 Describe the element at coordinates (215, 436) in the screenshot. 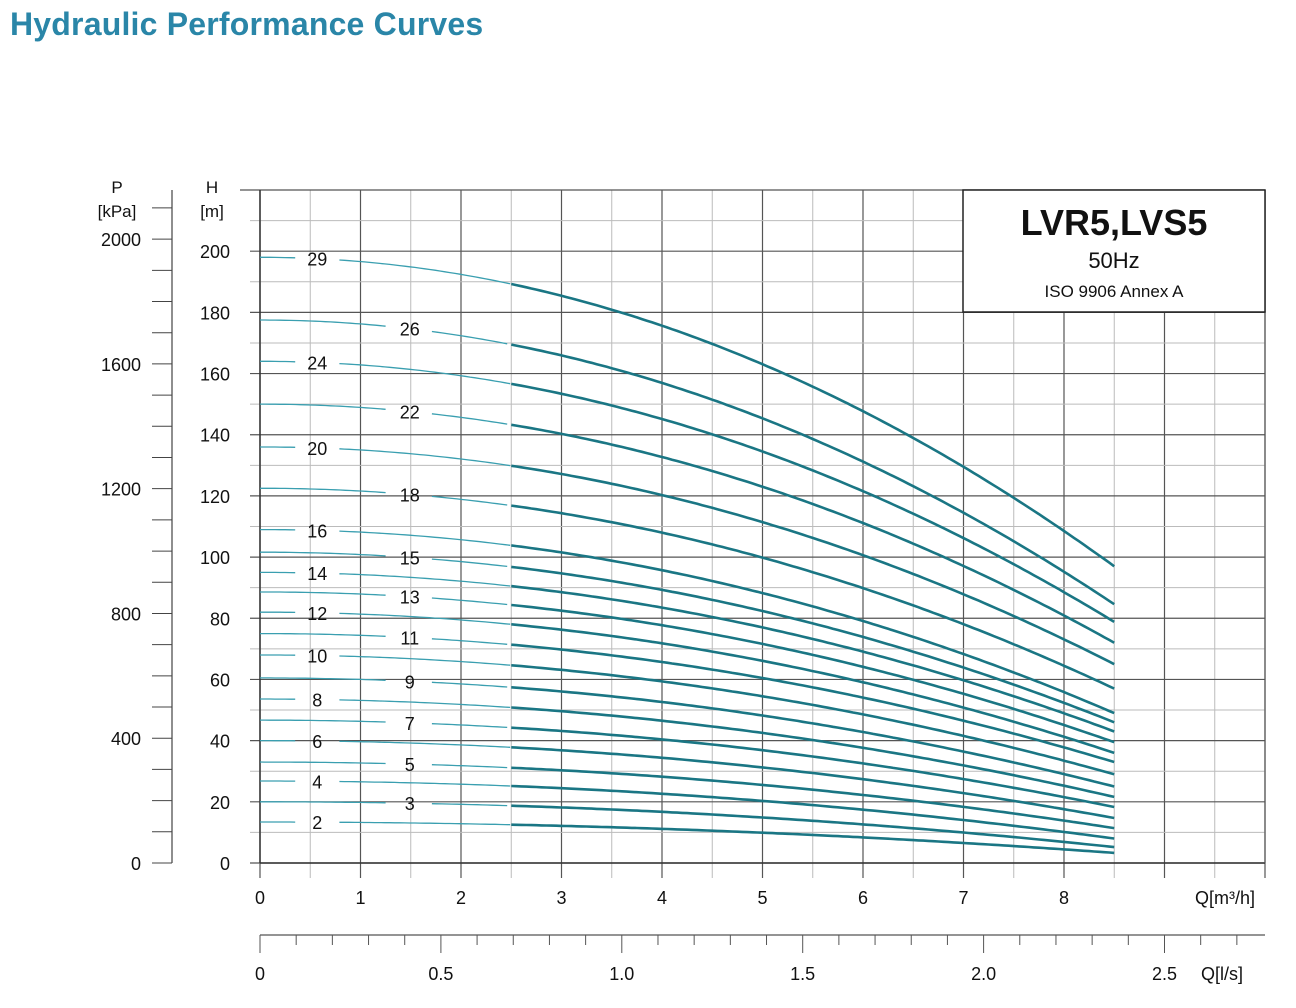

I see `h-tick-label: 140` at that location.